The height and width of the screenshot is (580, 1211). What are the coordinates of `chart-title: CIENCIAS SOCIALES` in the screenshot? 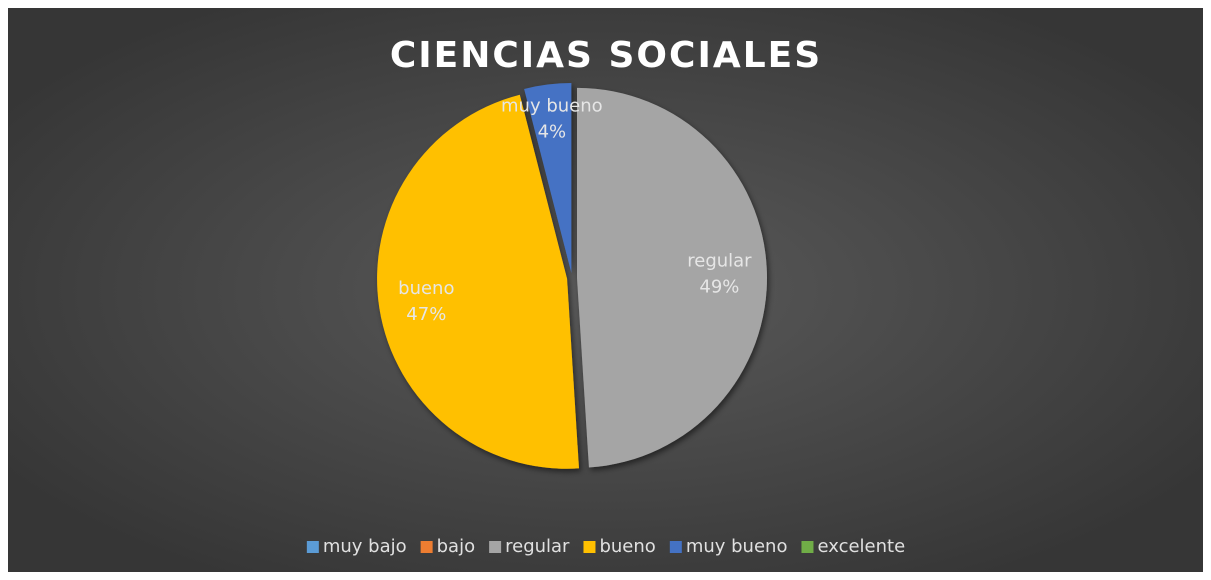 It's located at (606, 55).